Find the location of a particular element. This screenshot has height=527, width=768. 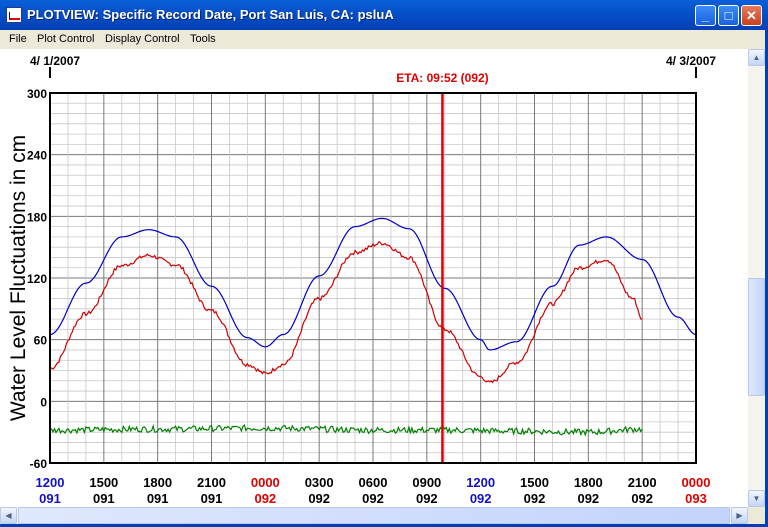

y-axis-label: Water Level Fluctuations in cm is located at coordinates (18, 278).